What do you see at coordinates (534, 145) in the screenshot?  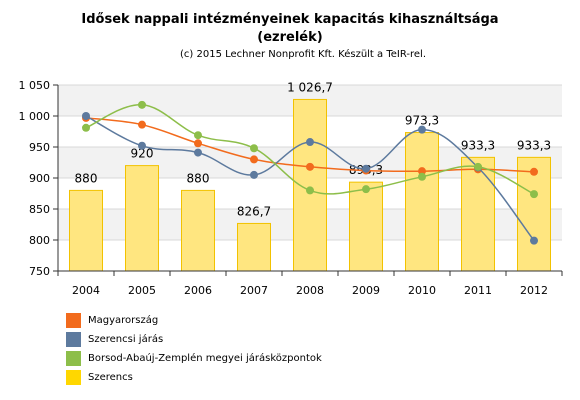 I see `bar-label-2012: 933,3` at bounding box center [534, 145].